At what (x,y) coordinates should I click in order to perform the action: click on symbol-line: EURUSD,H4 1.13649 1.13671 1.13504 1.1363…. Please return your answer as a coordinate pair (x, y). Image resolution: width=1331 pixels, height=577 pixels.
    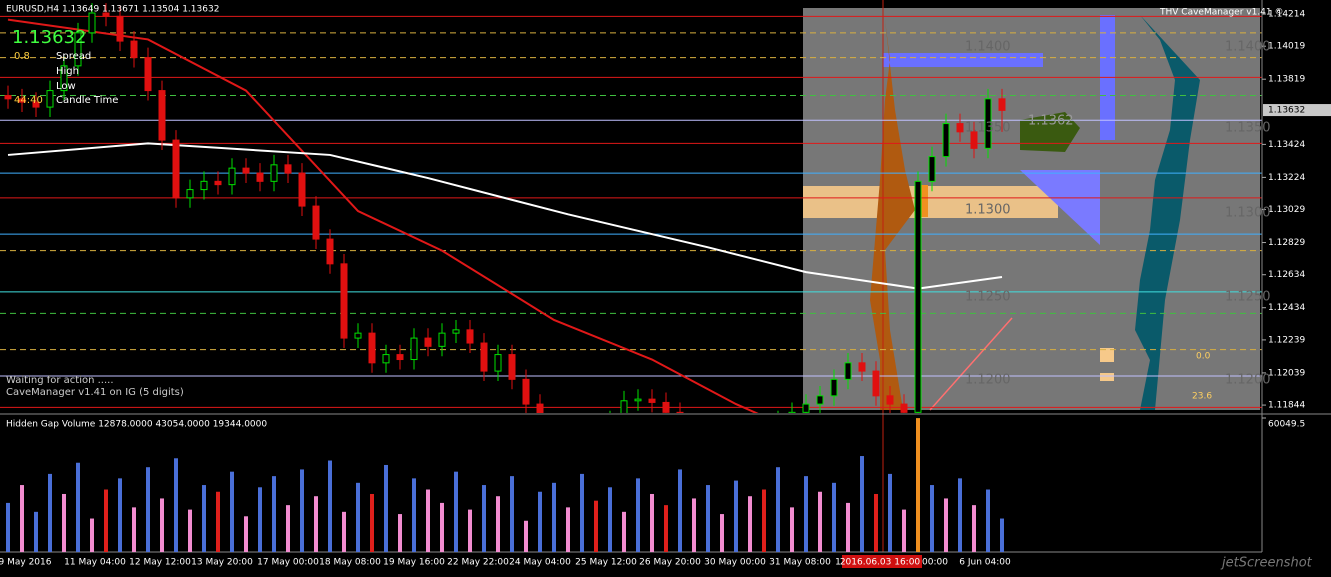
    Looking at the image, I should click on (112, 10).